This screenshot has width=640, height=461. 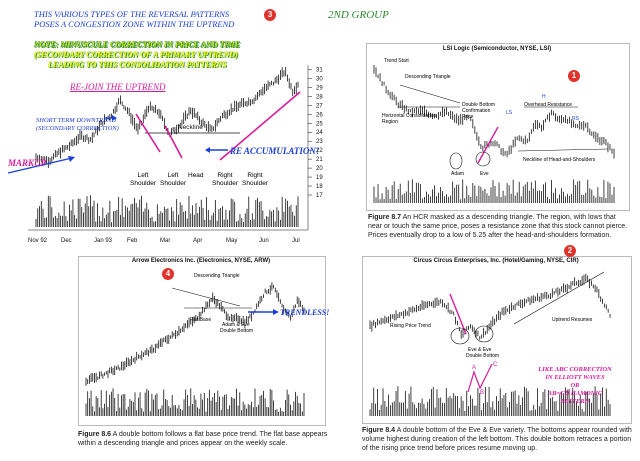 I want to click on y-tick-label: 29, so click(x=319, y=88).